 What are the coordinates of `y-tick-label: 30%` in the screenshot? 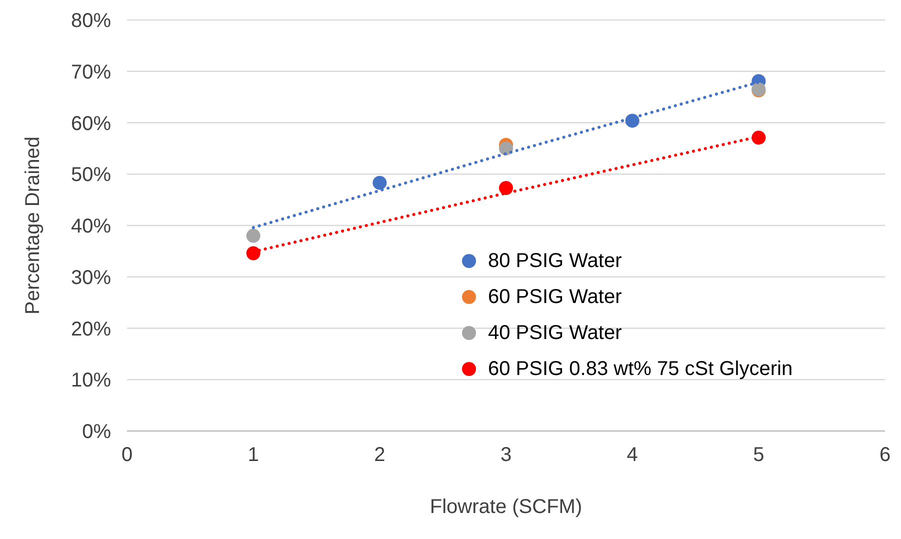 It's located at (91, 277).